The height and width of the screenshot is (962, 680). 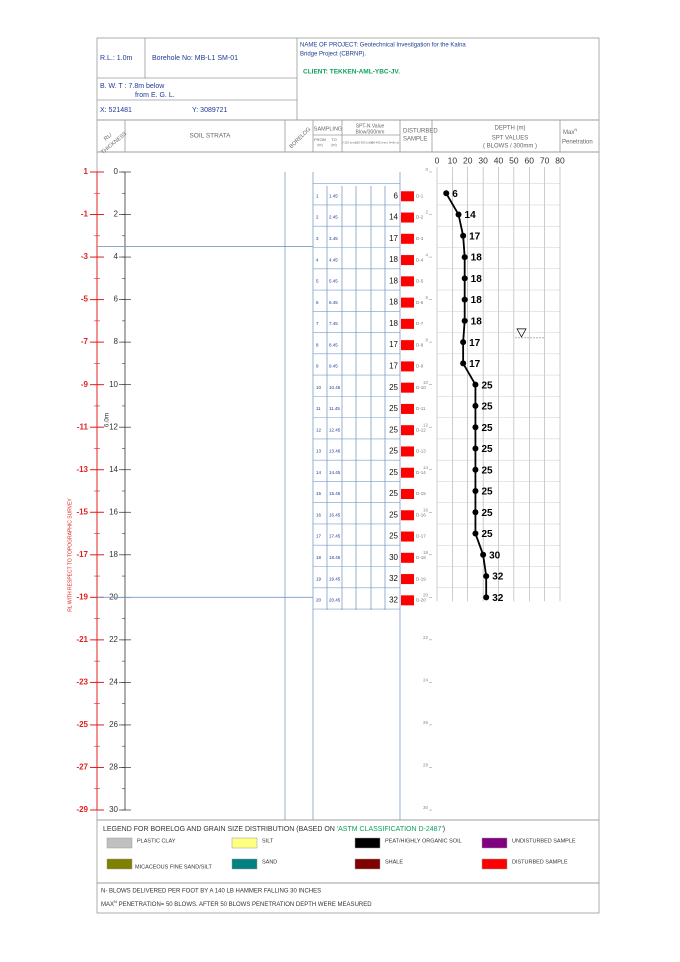 I want to click on strata-thickness: 6.0m, so click(x=107, y=420).